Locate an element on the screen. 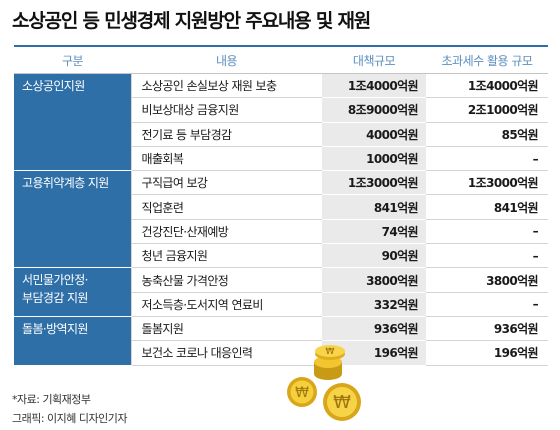 The width and height of the screenshot is (560, 430). won-symbol-top: ₩ is located at coordinates (330, 352).